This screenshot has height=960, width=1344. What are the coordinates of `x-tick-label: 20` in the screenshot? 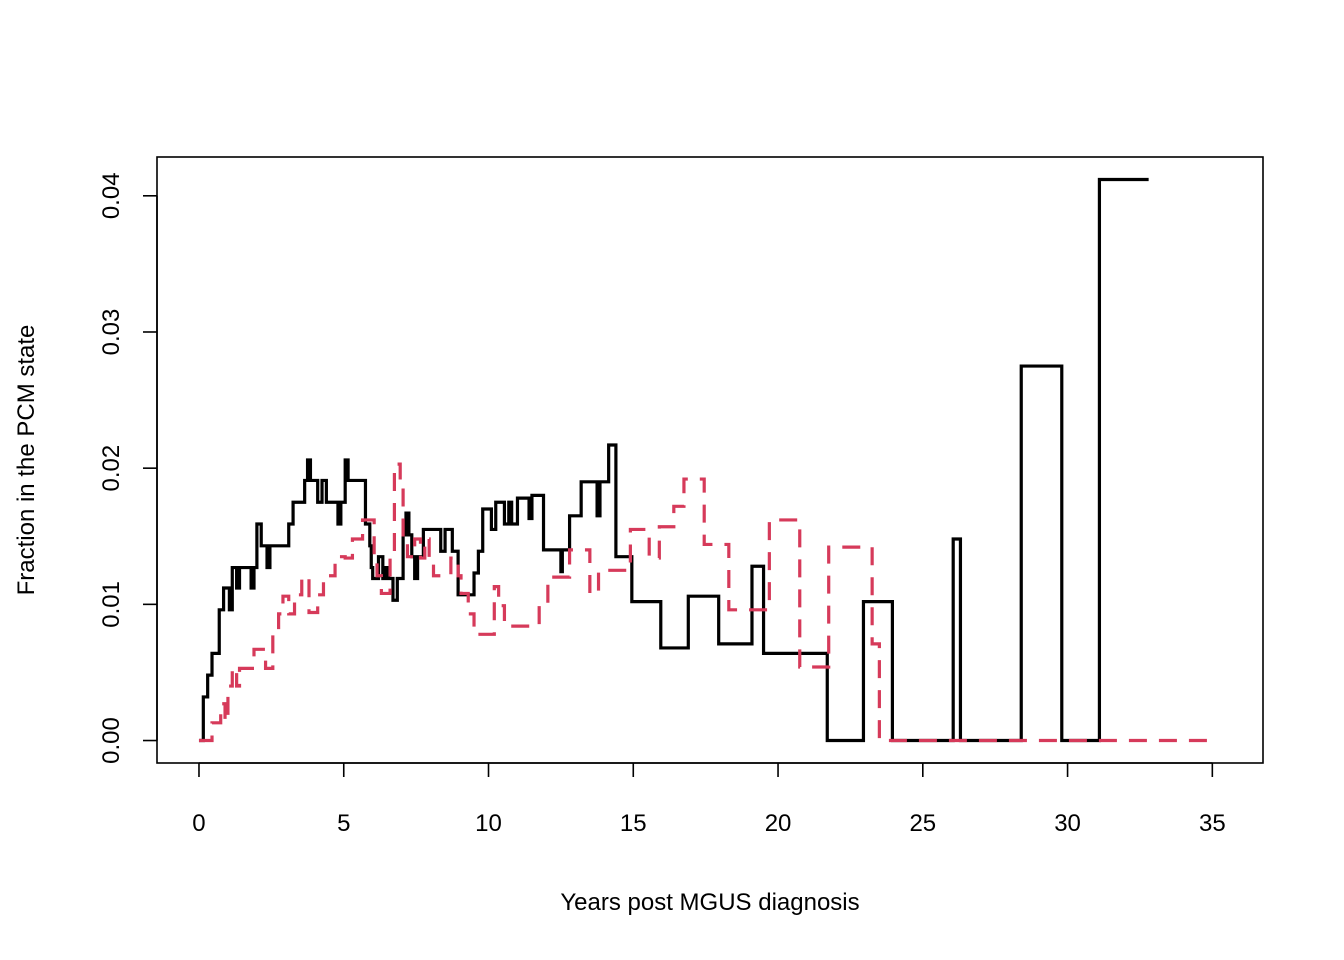 It's located at (778, 823).